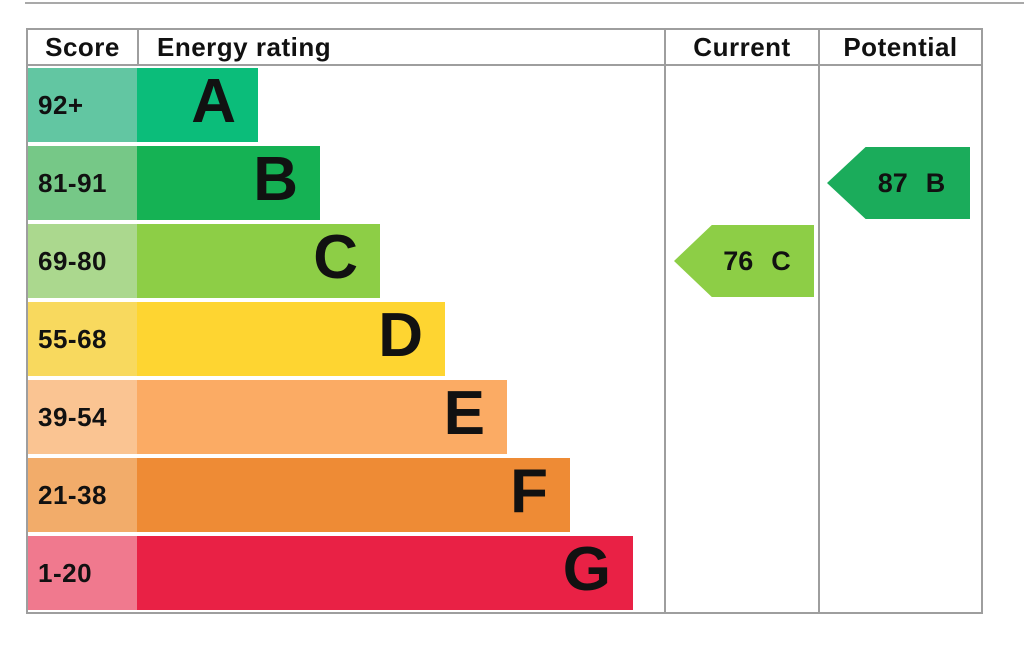  What do you see at coordinates (899, 417) in the screenshot?
I see `potential-cell-e` at bounding box center [899, 417].